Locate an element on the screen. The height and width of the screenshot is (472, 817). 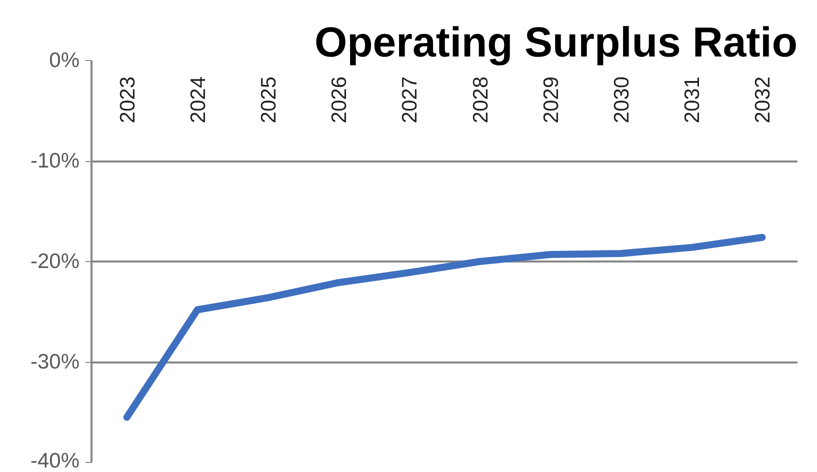
y-tick-label: -40% is located at coordinates (55, 461).